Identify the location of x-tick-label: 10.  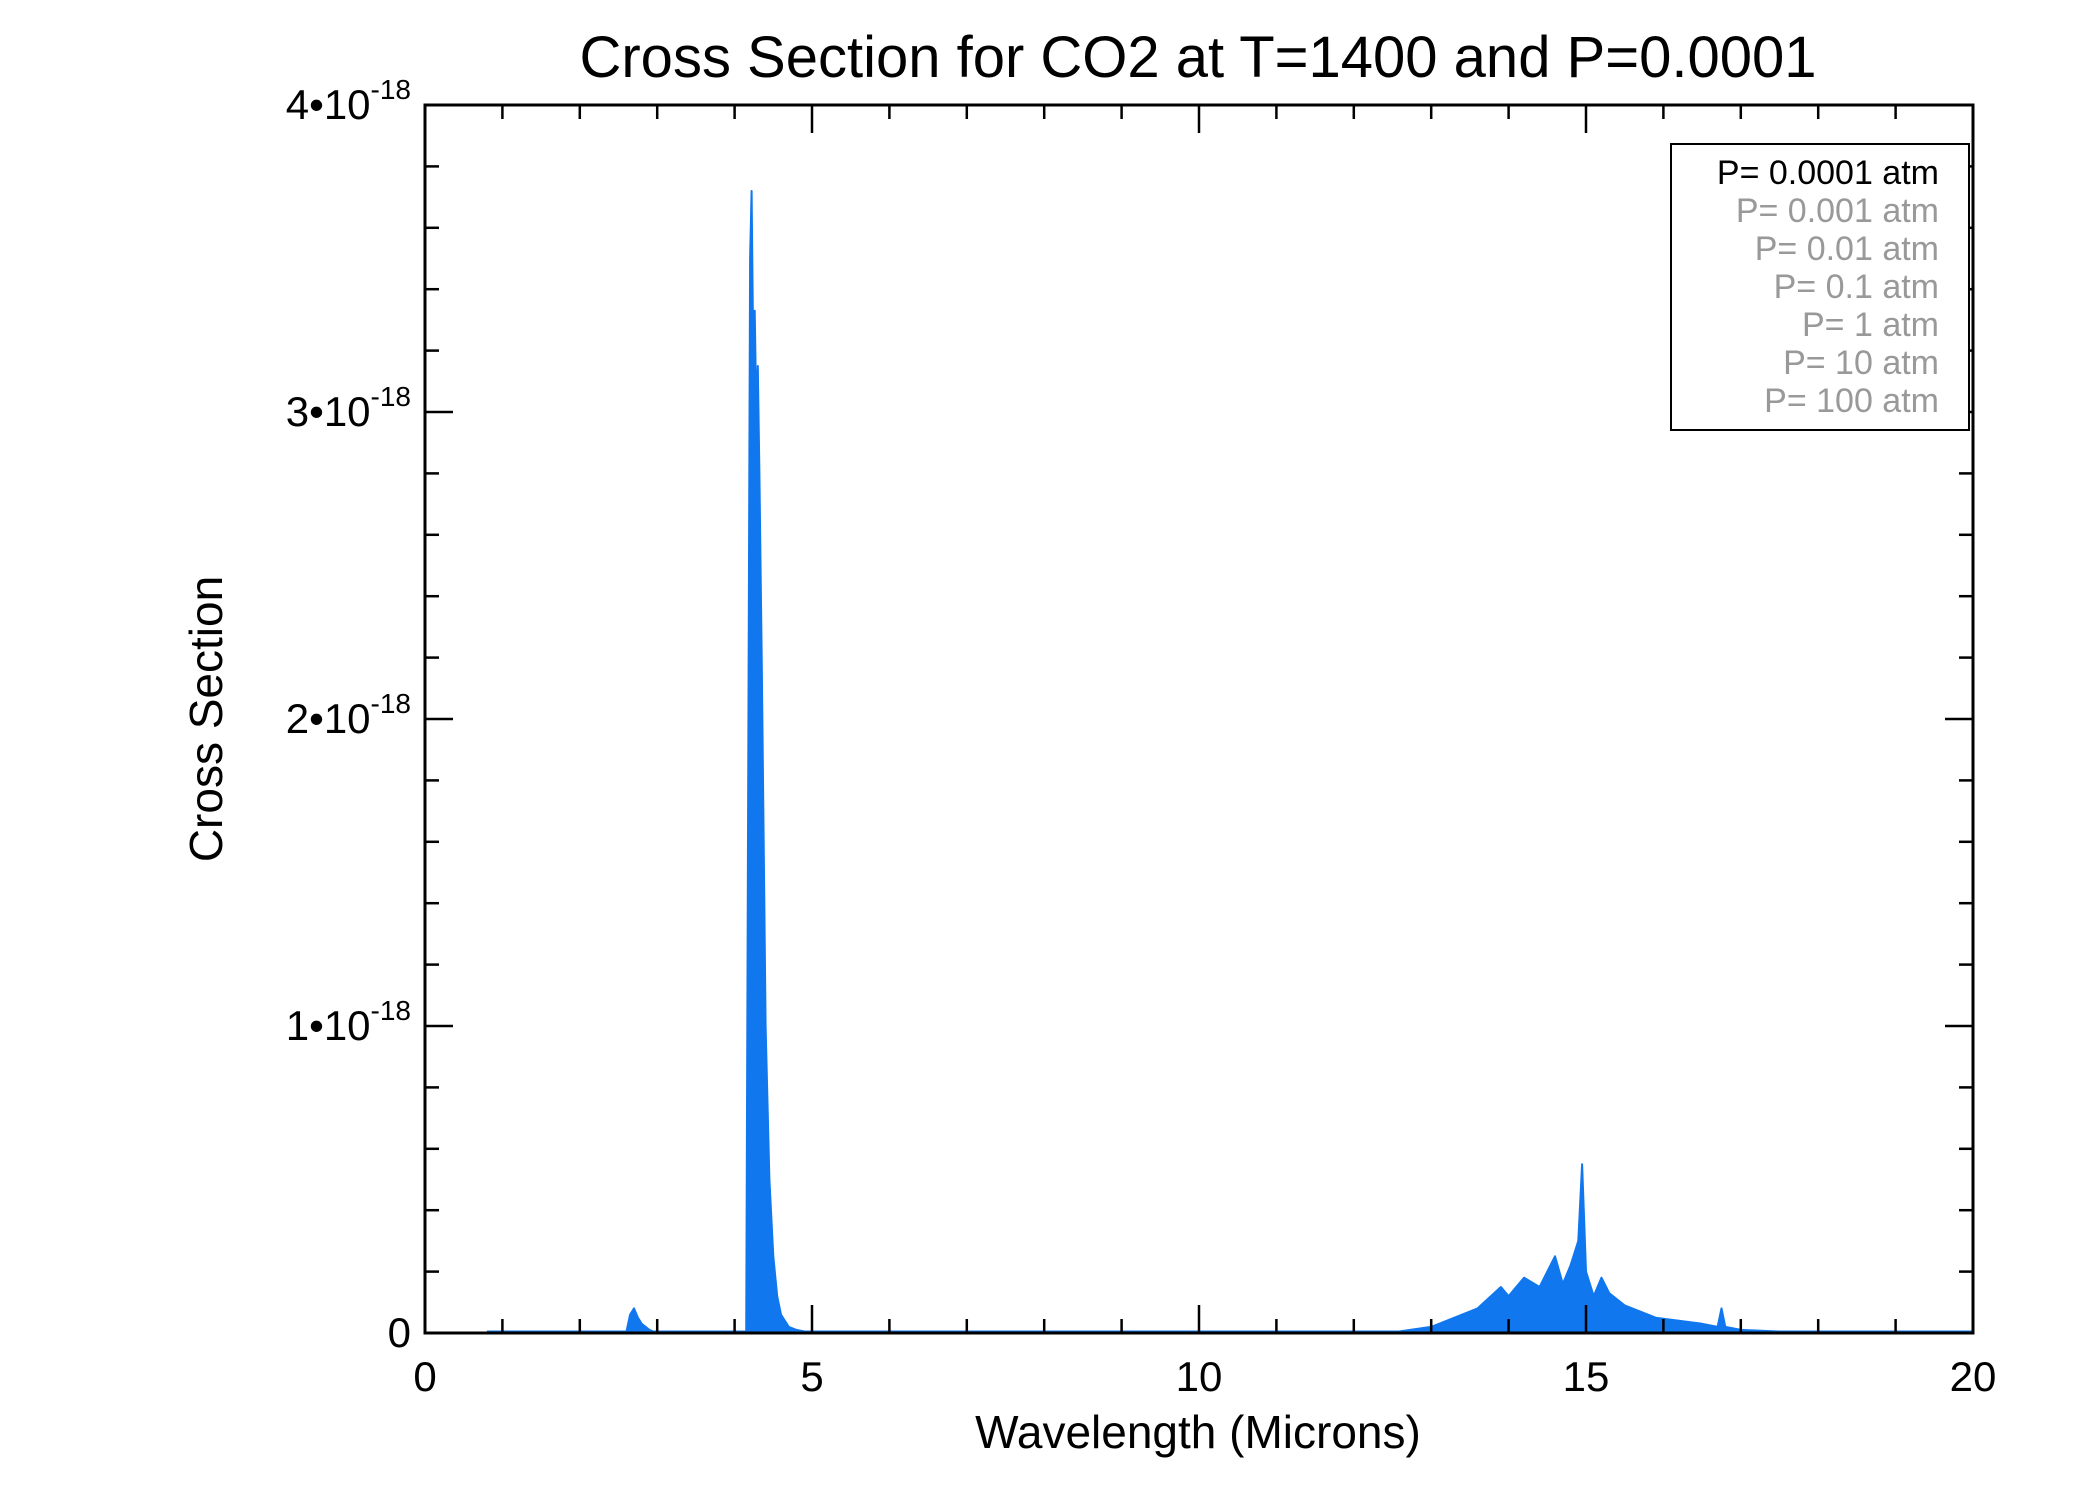
(1199, 1376).